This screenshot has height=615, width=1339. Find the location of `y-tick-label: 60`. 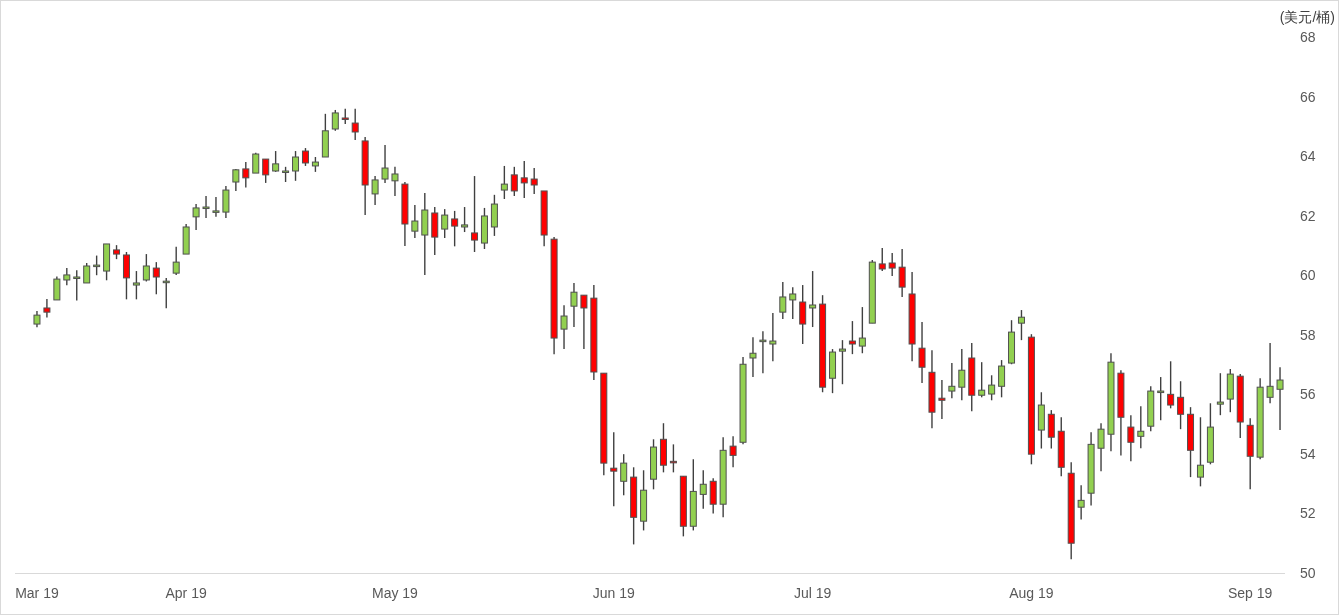

y-tick-label: 60 is located at coordinates (1308, 275).